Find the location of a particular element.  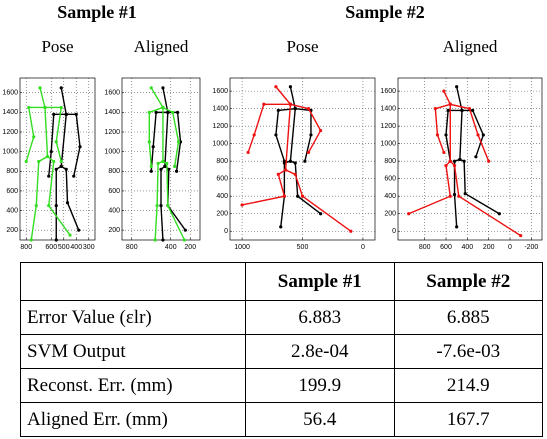

column-header: Sample #1 is located at coordinates (320, 281).